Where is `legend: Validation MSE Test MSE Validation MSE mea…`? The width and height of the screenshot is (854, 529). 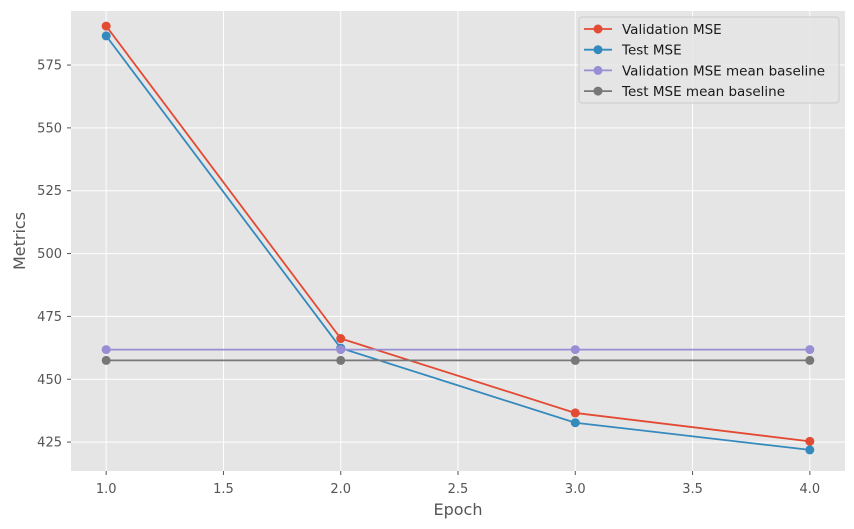
legend: Validation MSE Test MSE Validation MSE mea… is located at coordinates (709, 60).